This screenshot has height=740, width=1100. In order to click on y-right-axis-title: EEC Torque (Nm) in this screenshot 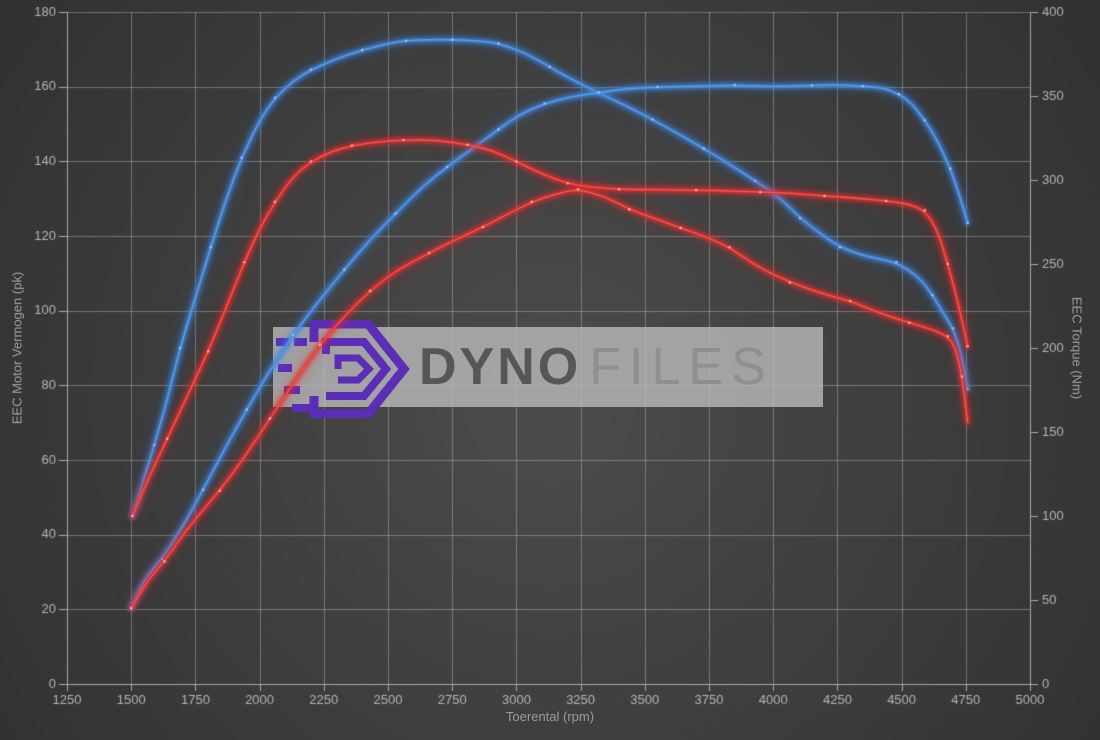, I will do `click(1077, 348)`.